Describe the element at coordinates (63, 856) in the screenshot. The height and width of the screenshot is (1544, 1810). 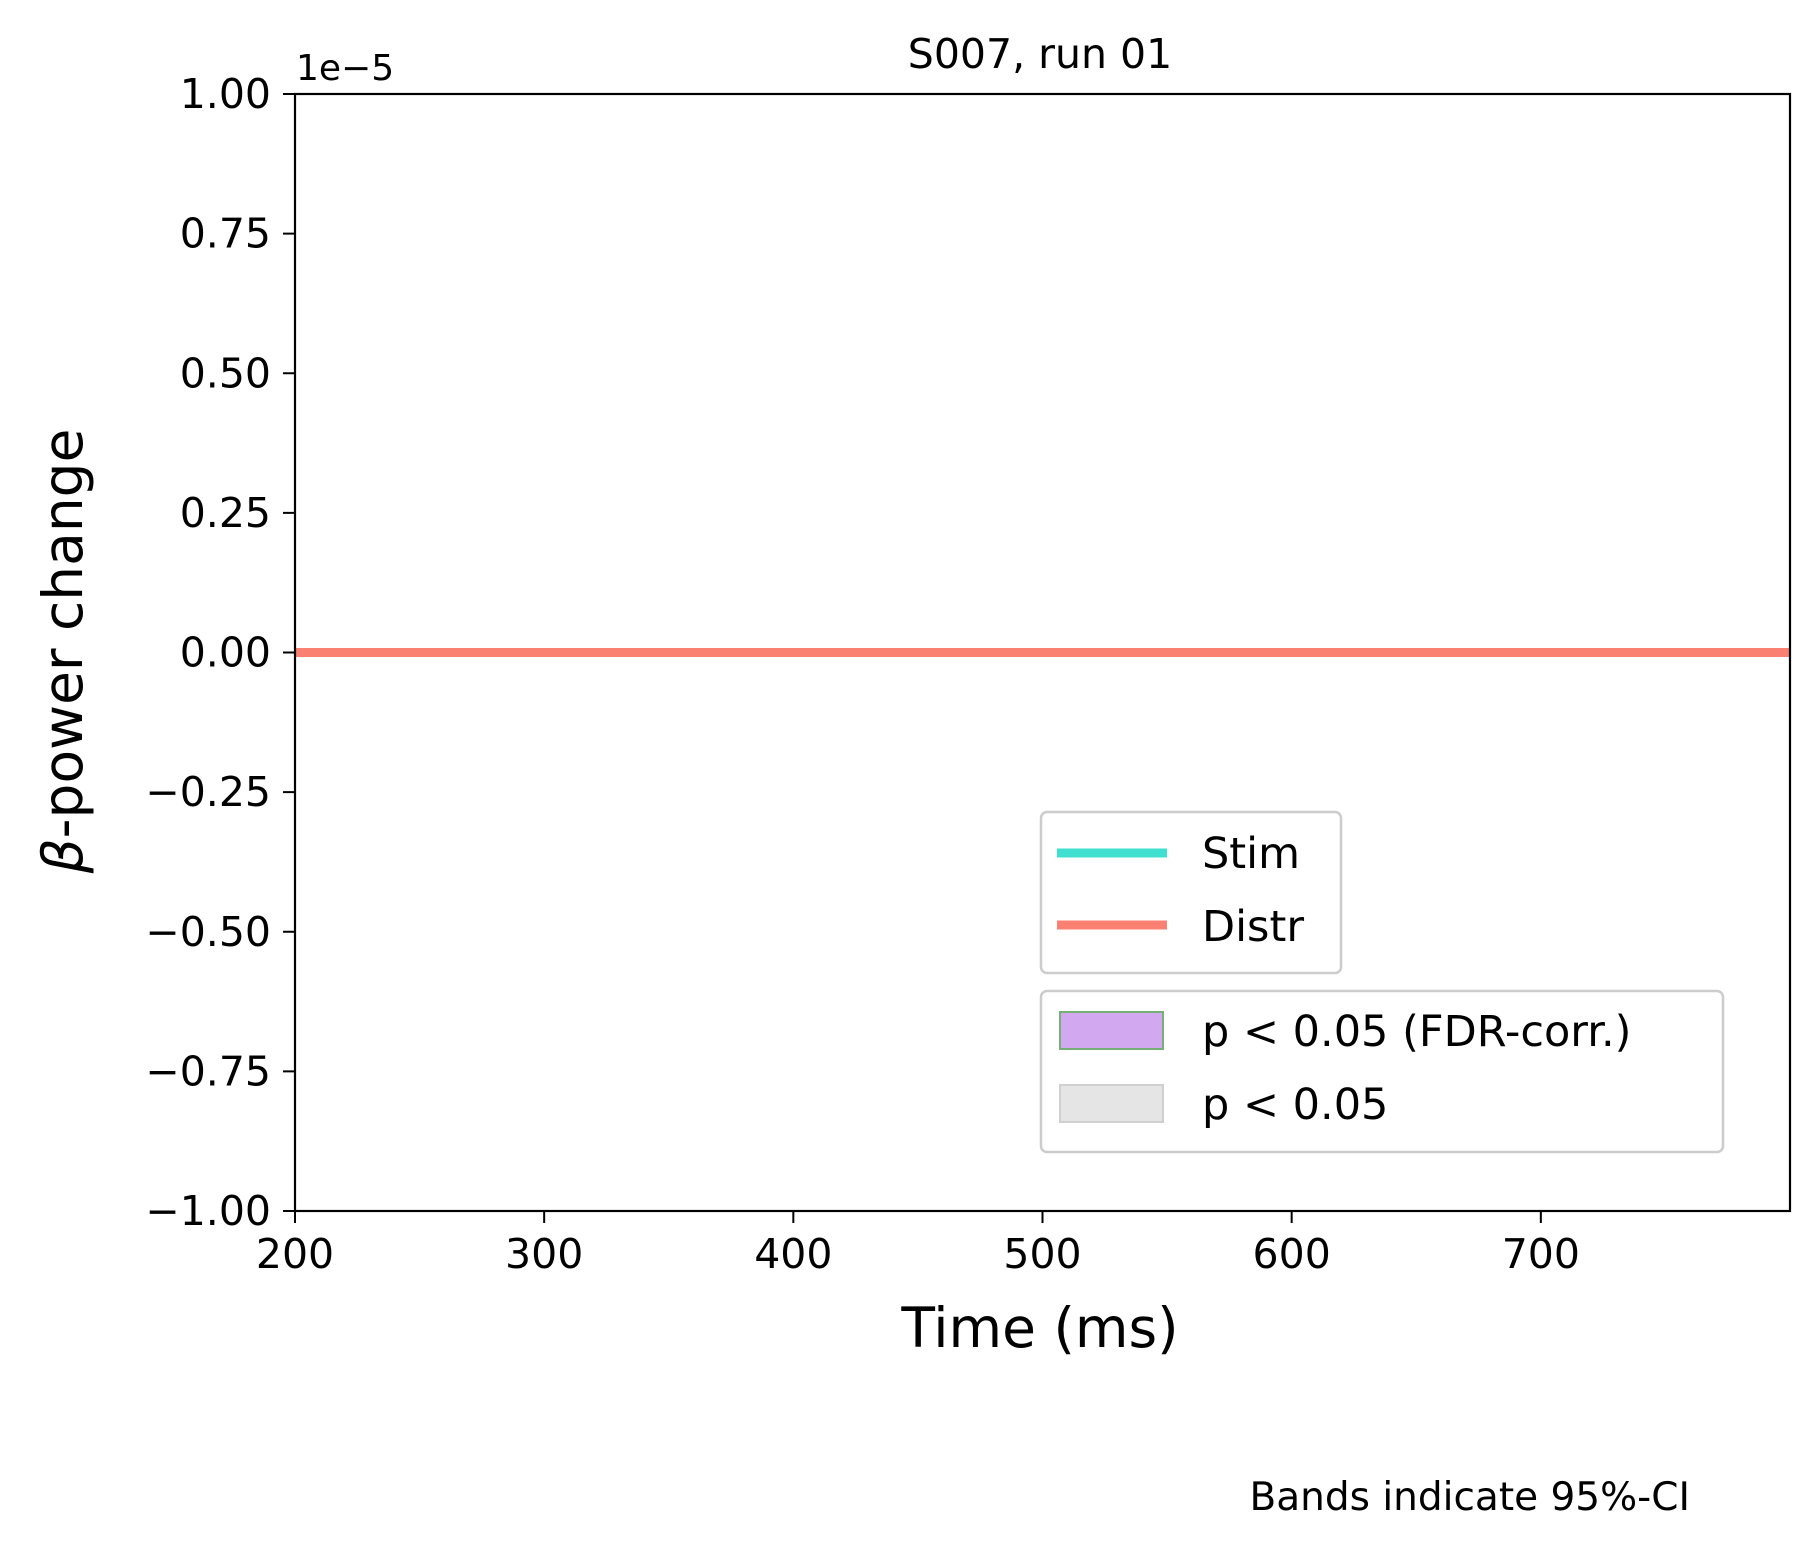
I see `y-axis-label-prefix: β` at that location.